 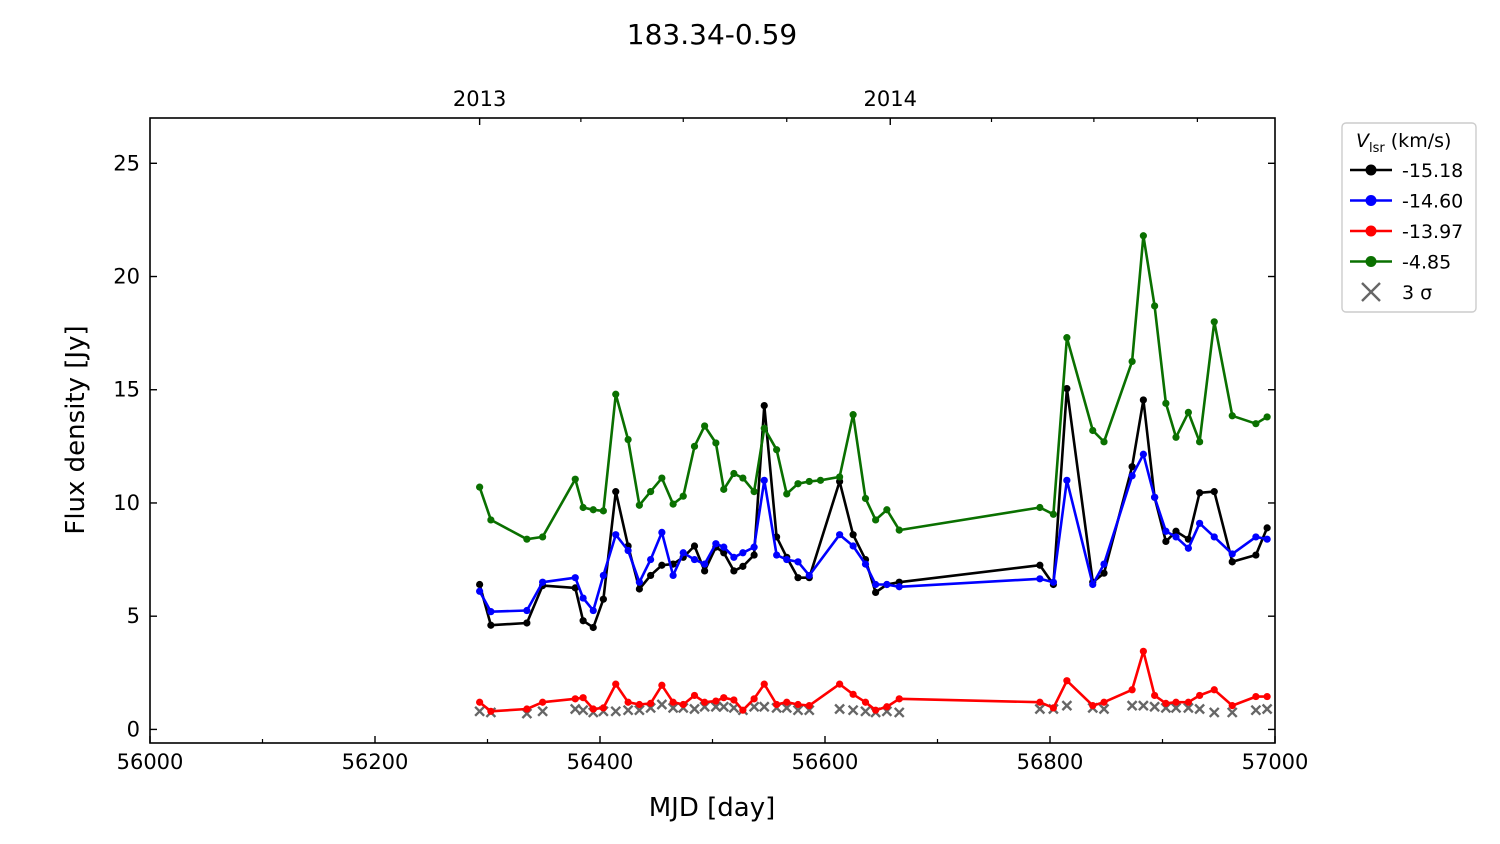 What do you see at coordinates (1371, 231) in the screenshot?
I see `legend-marker` at bounding box center [1371, 231].